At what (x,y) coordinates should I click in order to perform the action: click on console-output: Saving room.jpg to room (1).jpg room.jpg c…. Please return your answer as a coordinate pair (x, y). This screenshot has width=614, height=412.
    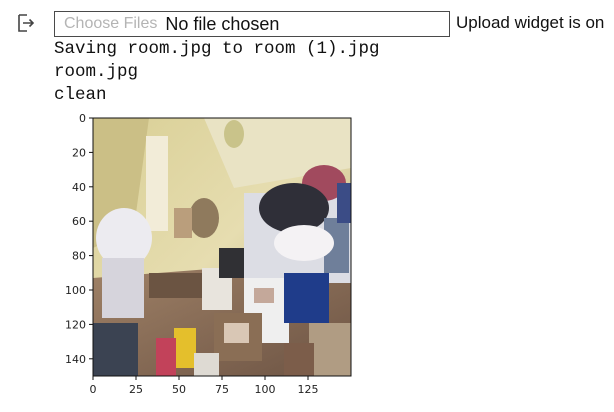
    Looking at the image, I should click on (217, 72).